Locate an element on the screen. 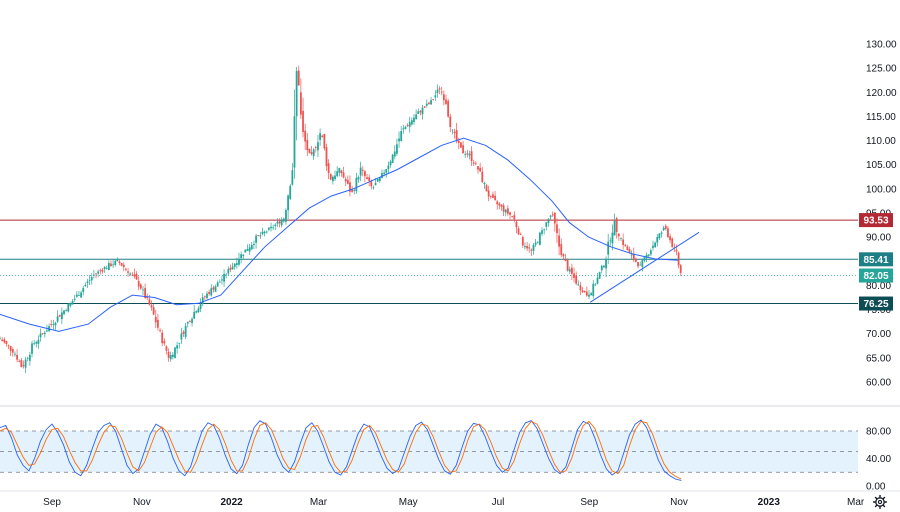 This screenshot has width=900, height=512. price-tags: 93.53 85.41 76.25 82.05 is located at coordinates (876, 262).